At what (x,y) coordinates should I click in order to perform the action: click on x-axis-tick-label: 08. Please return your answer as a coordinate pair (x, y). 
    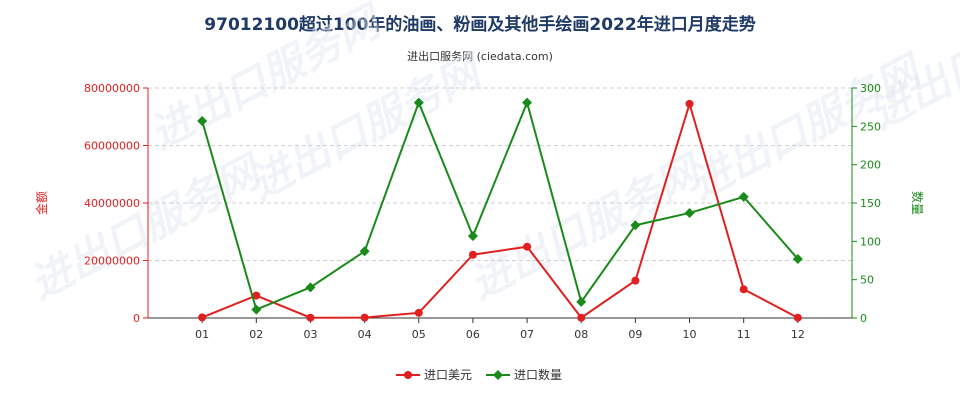
    Looking at the image, I should click on (581, 334).